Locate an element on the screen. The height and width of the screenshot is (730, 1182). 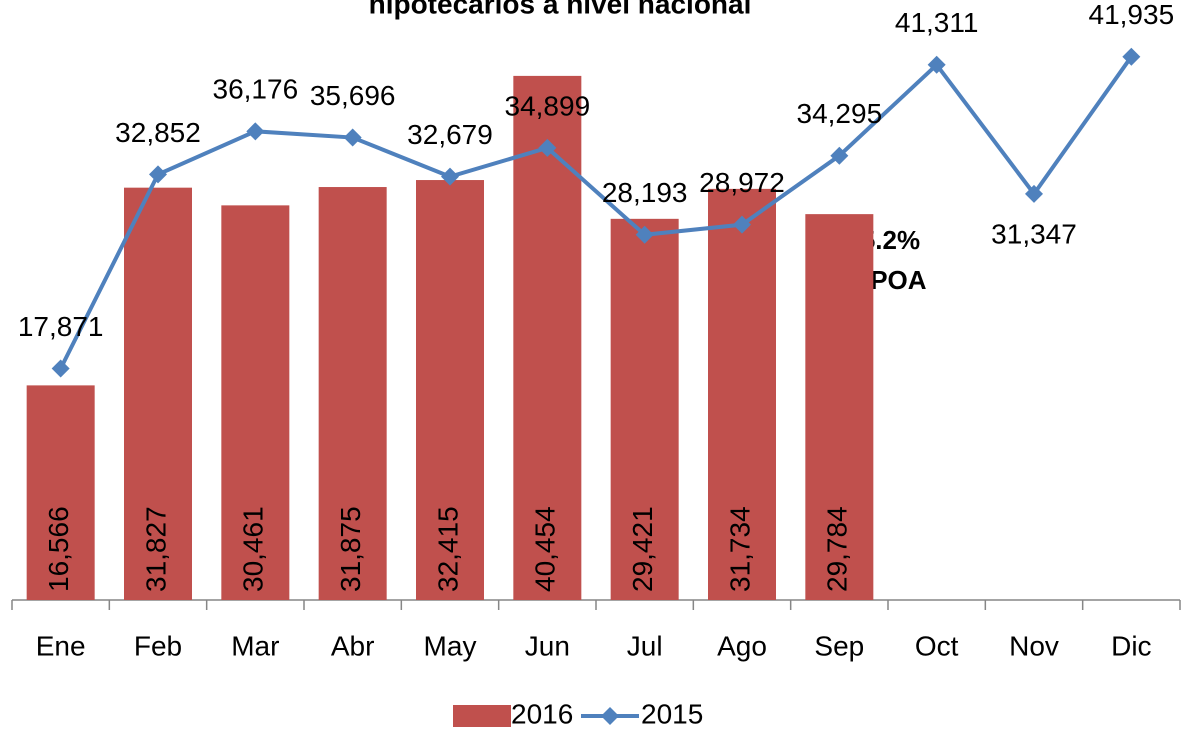
line-value-label: 34,899 is located at coordinates (548, 105).